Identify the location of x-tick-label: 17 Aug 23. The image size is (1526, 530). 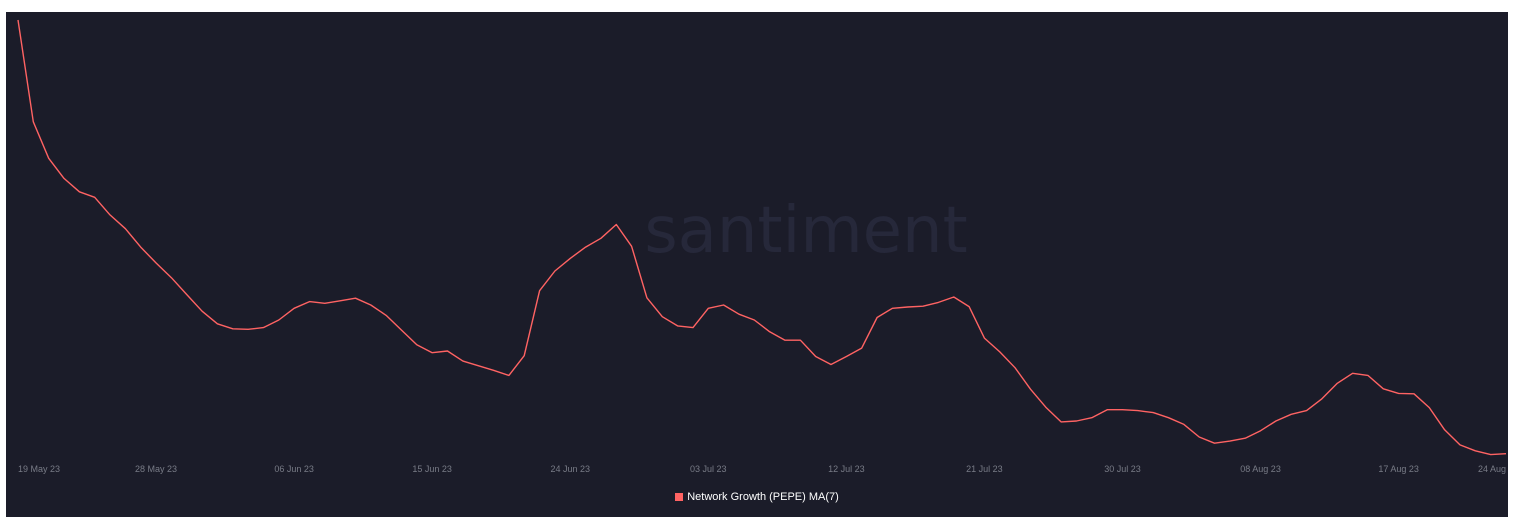
(1398, 469).